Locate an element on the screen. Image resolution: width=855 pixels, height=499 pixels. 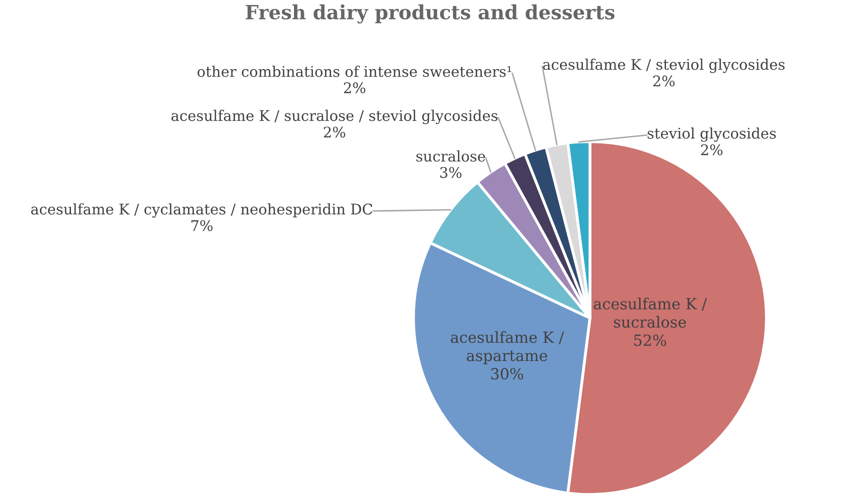
data-label: 52% is located at coordinates (650, 340).